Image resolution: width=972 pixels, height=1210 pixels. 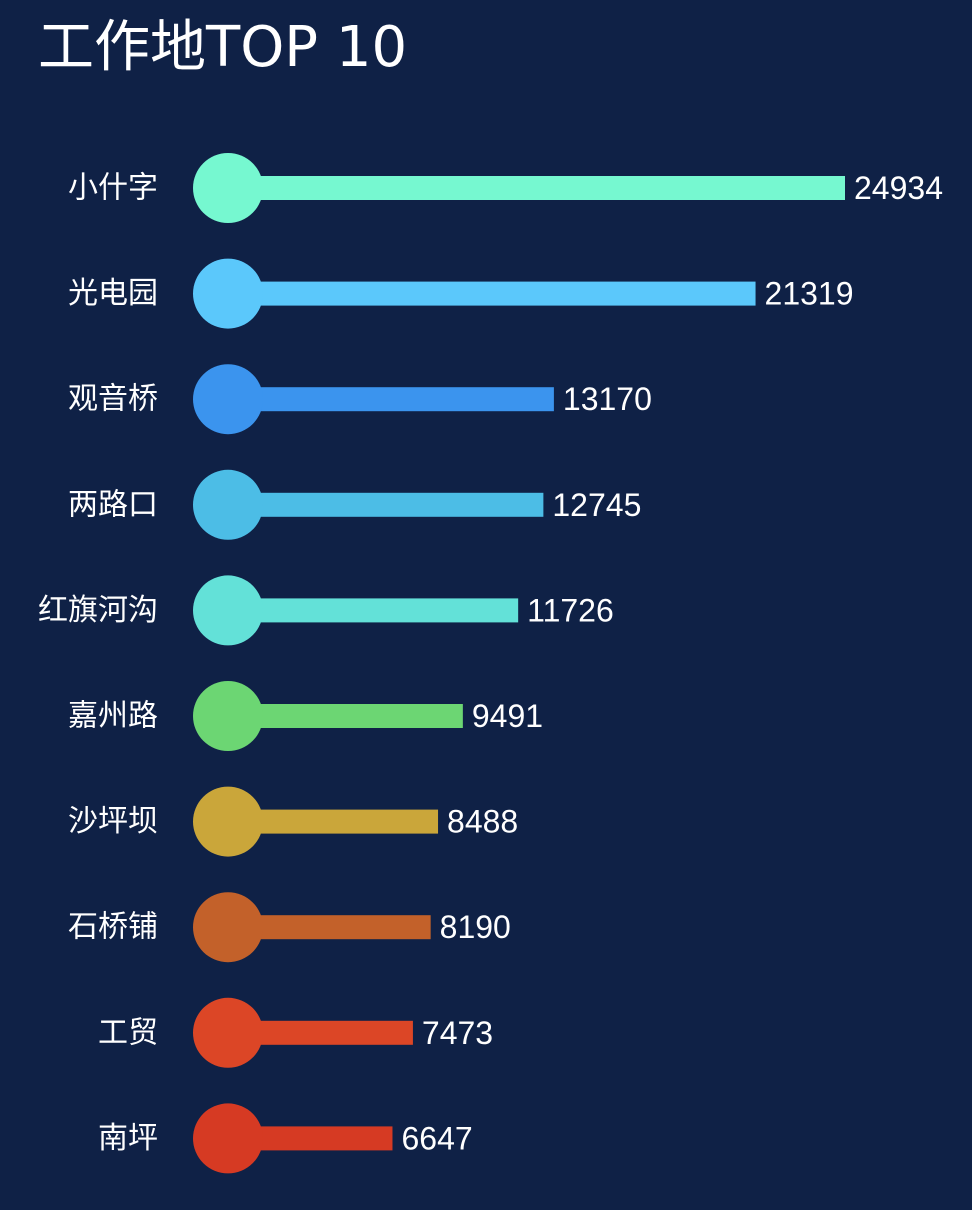 I want to click on value-label: 9491, so click(x=507, y=716).